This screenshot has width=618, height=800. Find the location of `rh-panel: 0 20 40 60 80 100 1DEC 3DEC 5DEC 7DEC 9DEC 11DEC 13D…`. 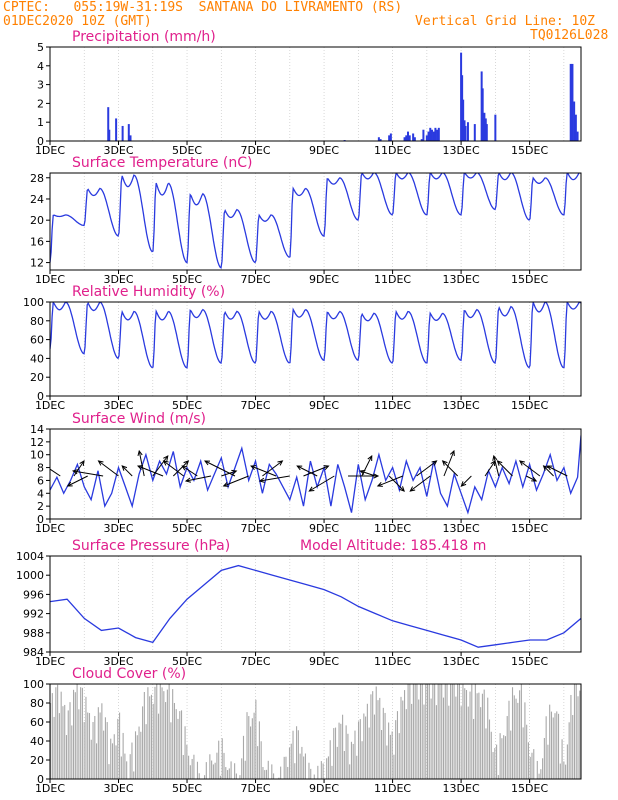

rh-panel: 0 20 40 60 80 100 1DEC 3DEC 5DEC 7DEC 9DEC 11DEC 13D… is located at coordinates (302, 348).